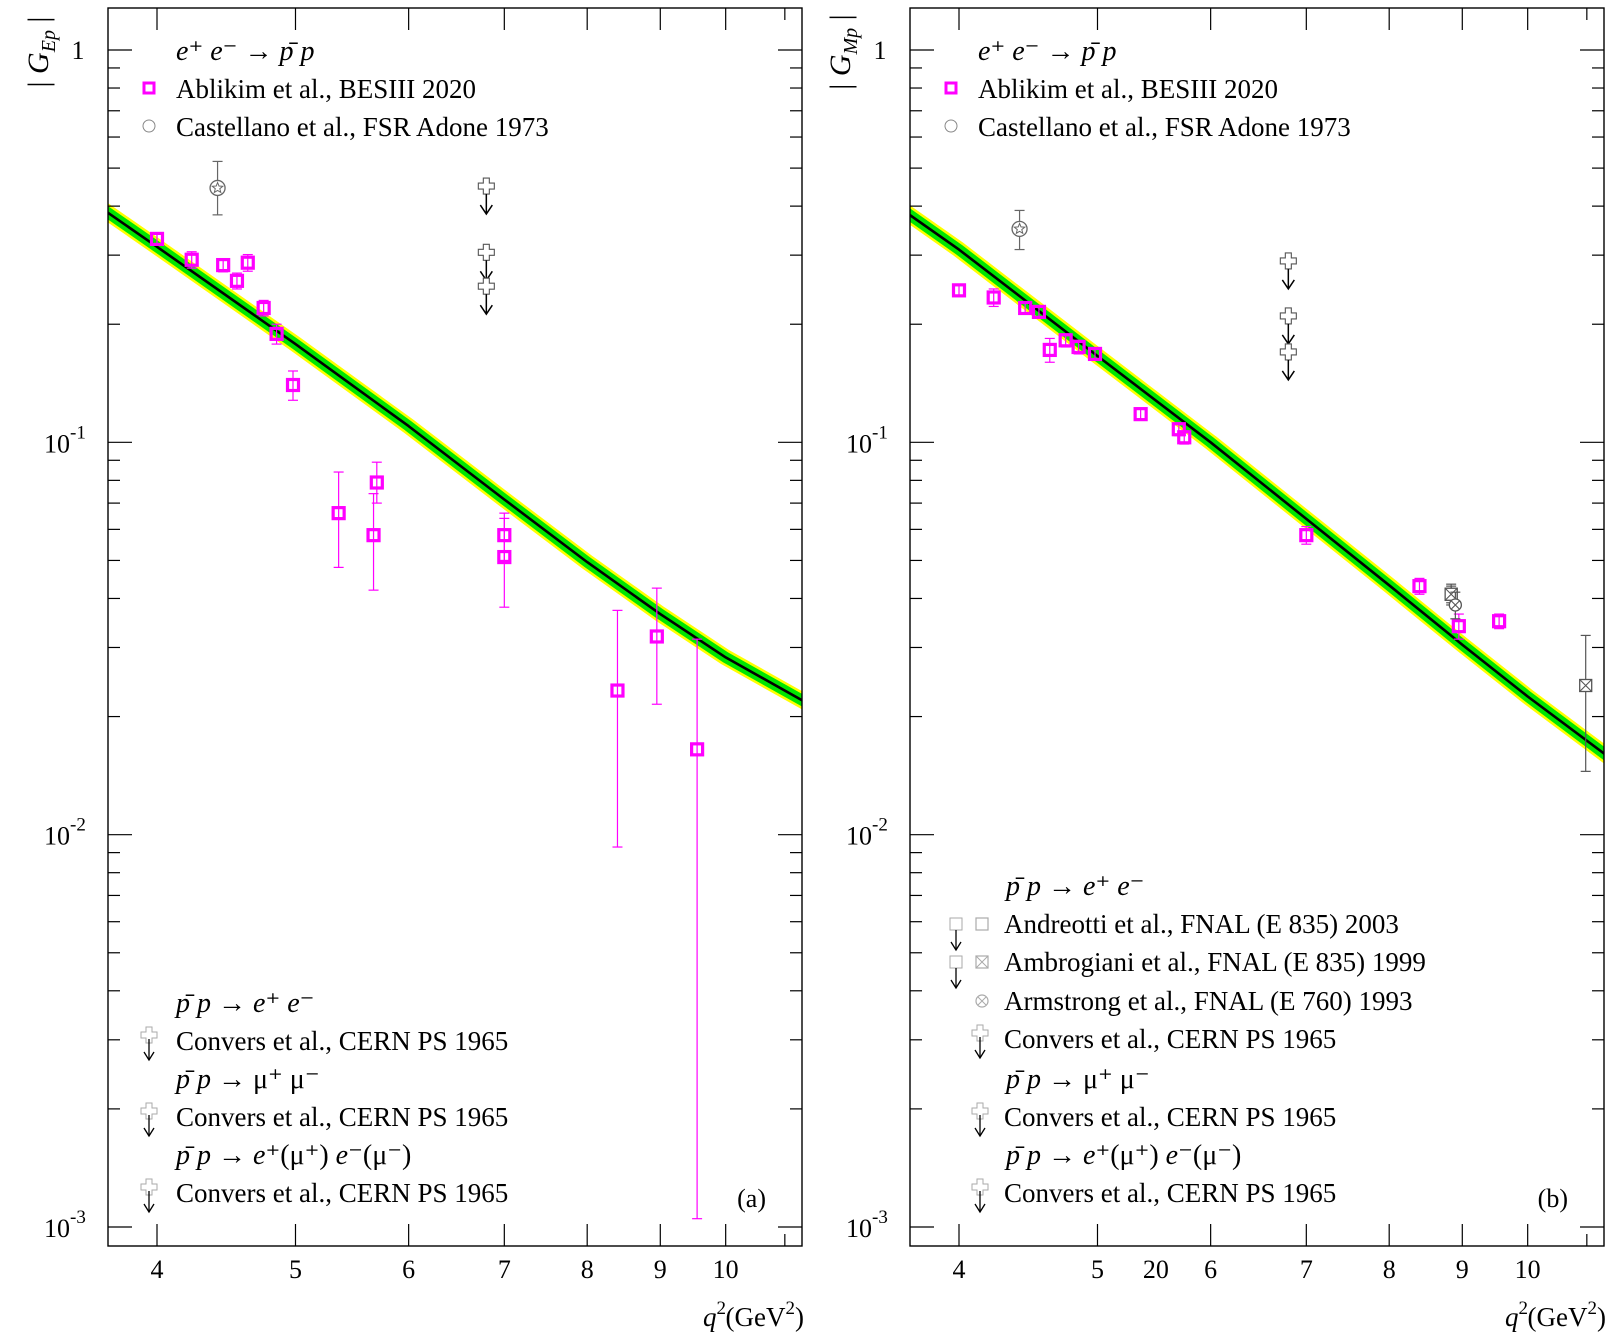  What do you see at coordinates (1586, 685) in the screenshot?
I see `crossed-square-x` at bounding box center [1586, 685].